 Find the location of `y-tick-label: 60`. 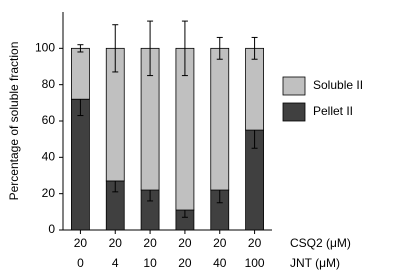

y-tick-label: 60 is located at coordinates (49, 120).